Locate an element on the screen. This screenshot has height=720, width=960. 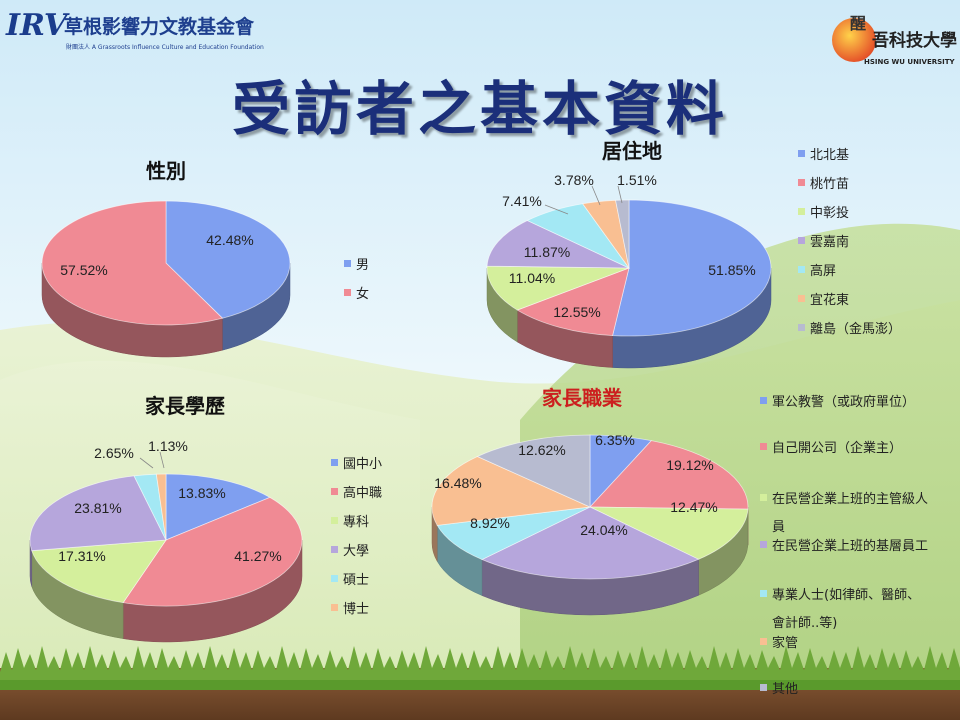
residence-legend-item-4: 高屏 is located at coordinates (817, 271).